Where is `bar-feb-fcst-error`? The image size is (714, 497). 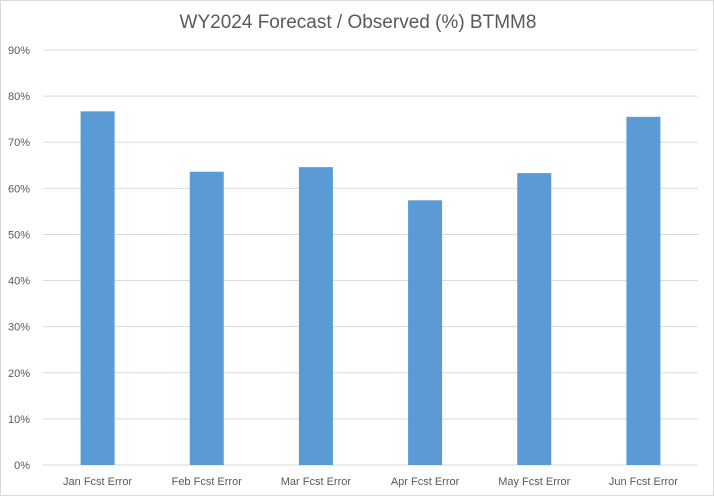
bar-feb-fcst-error is located at coordinates (206, 318).